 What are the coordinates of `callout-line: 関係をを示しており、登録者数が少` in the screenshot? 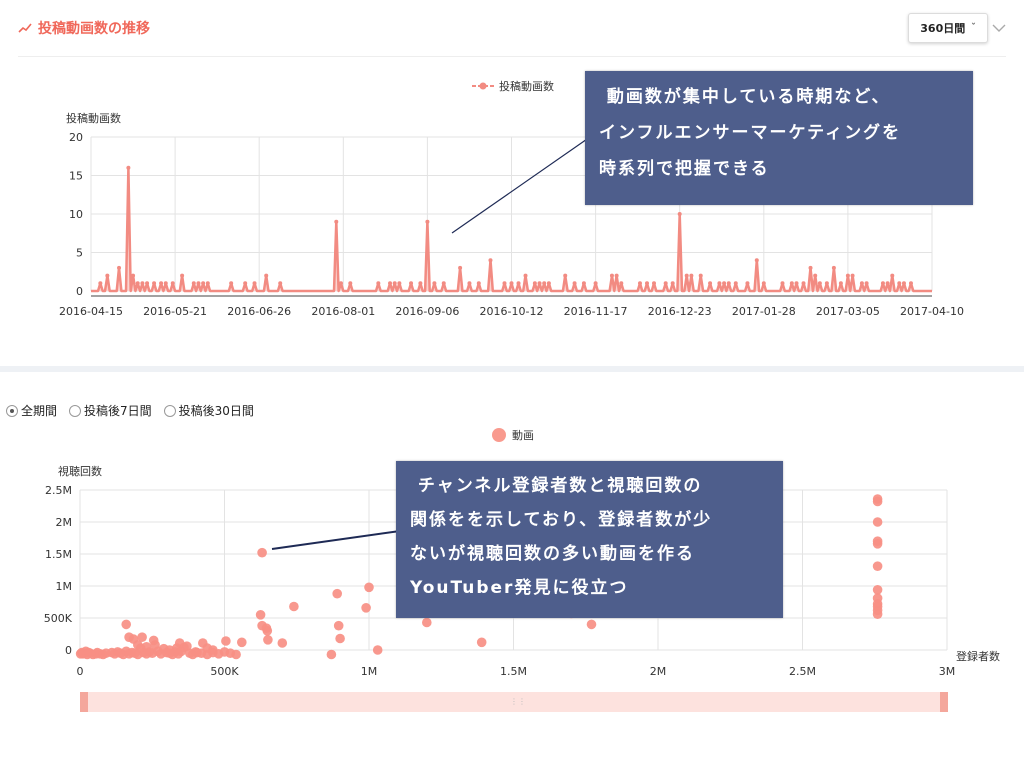 It's located at (561, 520).